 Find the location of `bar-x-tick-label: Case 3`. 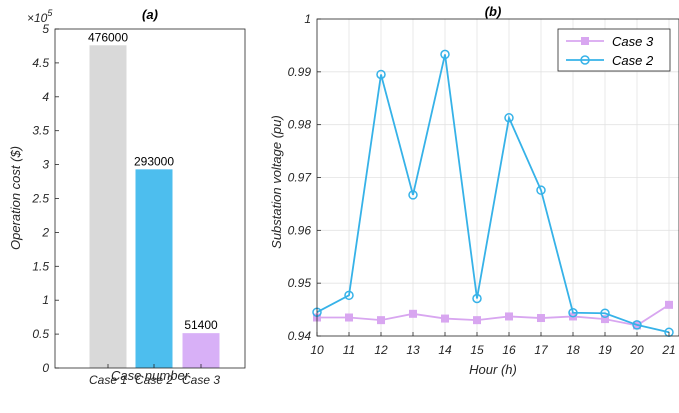

bar-x-tick-label: Case 3 is located at coordinates (201, 380).